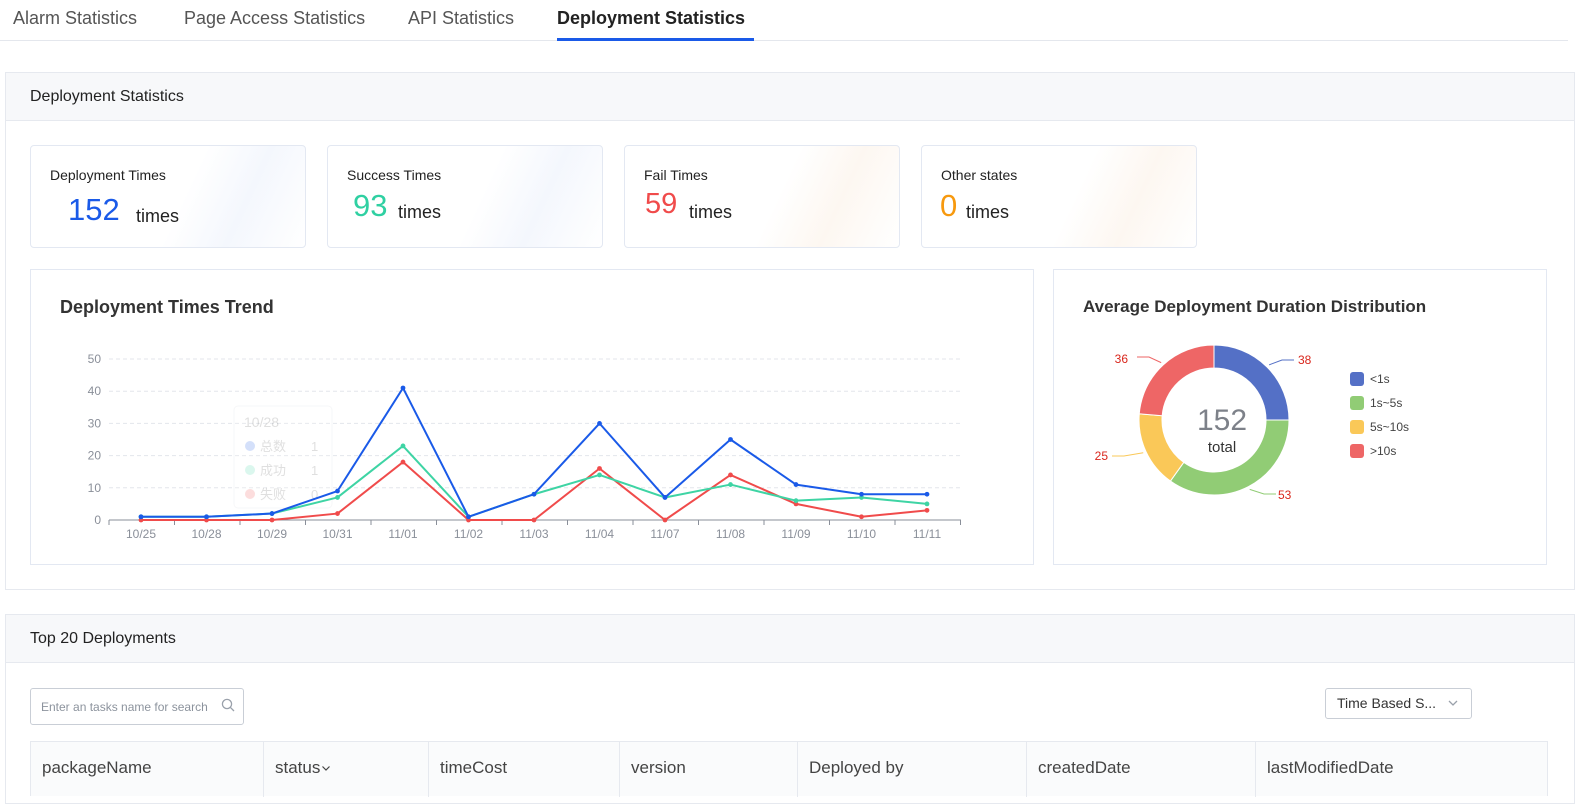 Image resolution: width=1575 pixels, height=804 pixels. What do you see at coordinates (97, 767) in the screenshot?
I see `column-header-packagename: packageName` at bounding box center [97, 767].